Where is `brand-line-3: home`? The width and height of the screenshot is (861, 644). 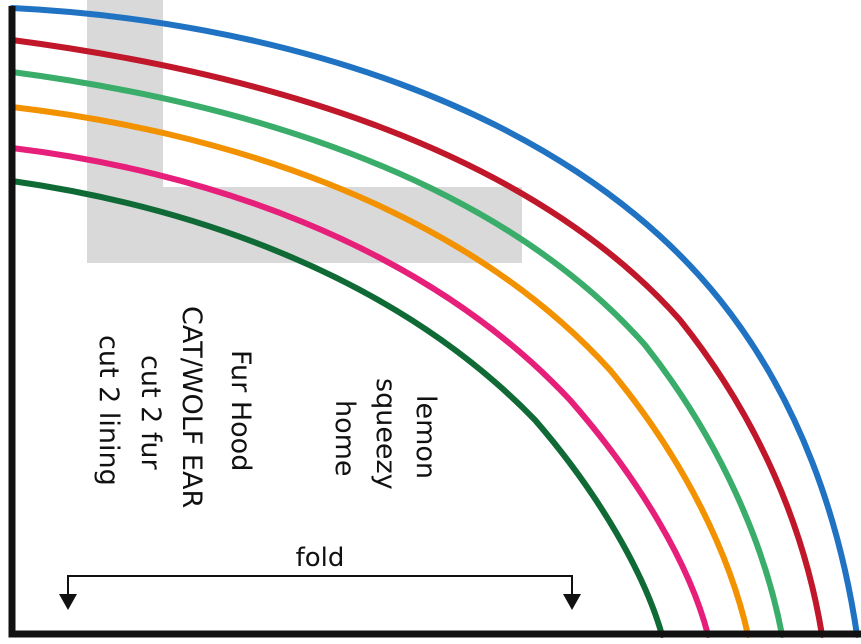 brand-line-3: home is located at coordinates (344, 438).